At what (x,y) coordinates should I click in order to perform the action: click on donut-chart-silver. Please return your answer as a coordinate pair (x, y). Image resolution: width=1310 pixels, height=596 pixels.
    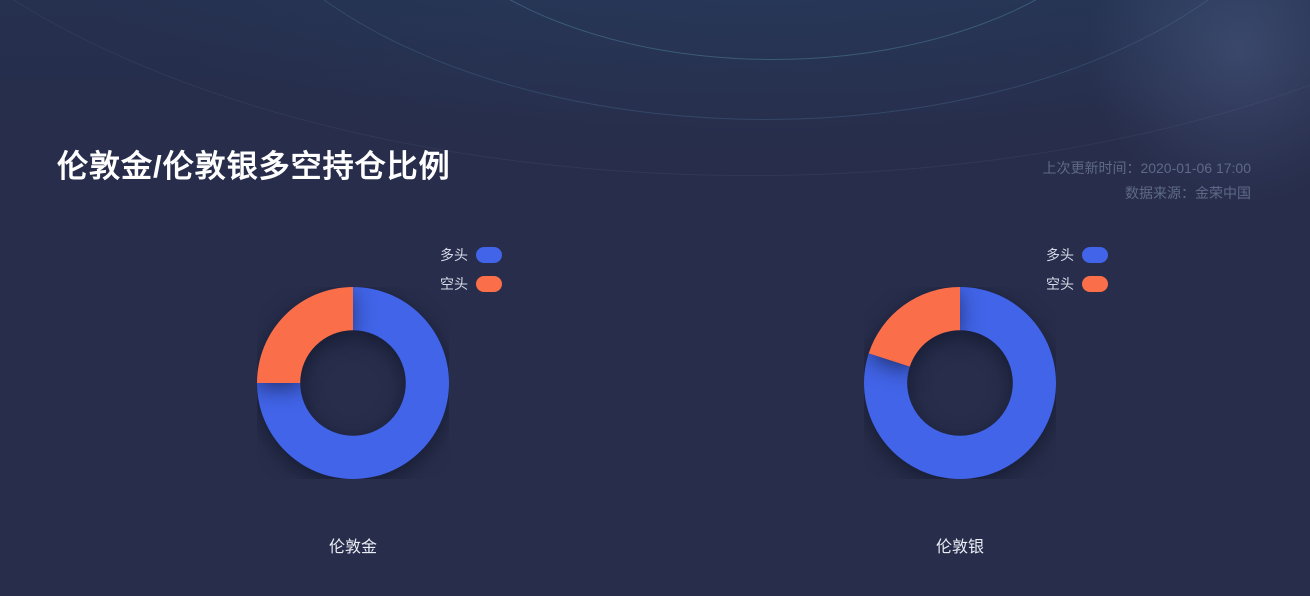
    Looking at the image, I should click on (960, 383).